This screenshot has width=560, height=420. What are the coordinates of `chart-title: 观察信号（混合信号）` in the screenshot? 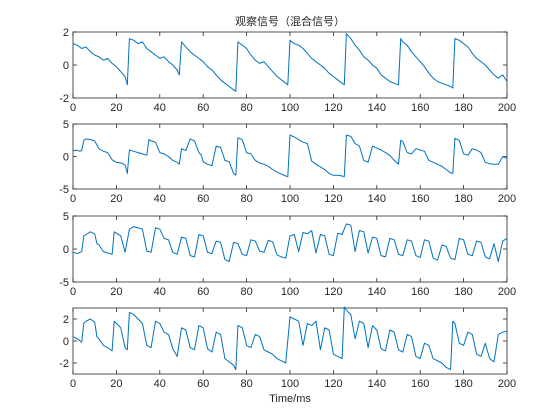 It's located at (290, 21).